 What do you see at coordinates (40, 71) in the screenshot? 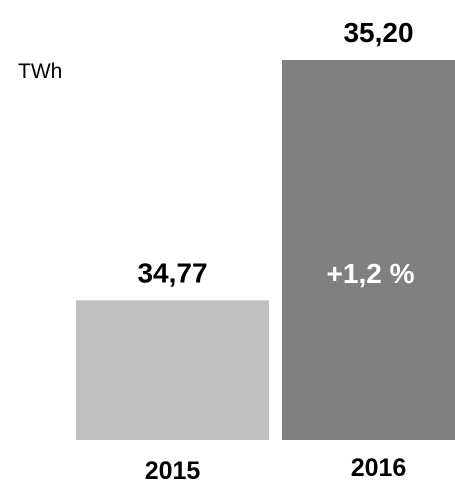
I see `unit-label: TWh` at bounding box center [40, 71].